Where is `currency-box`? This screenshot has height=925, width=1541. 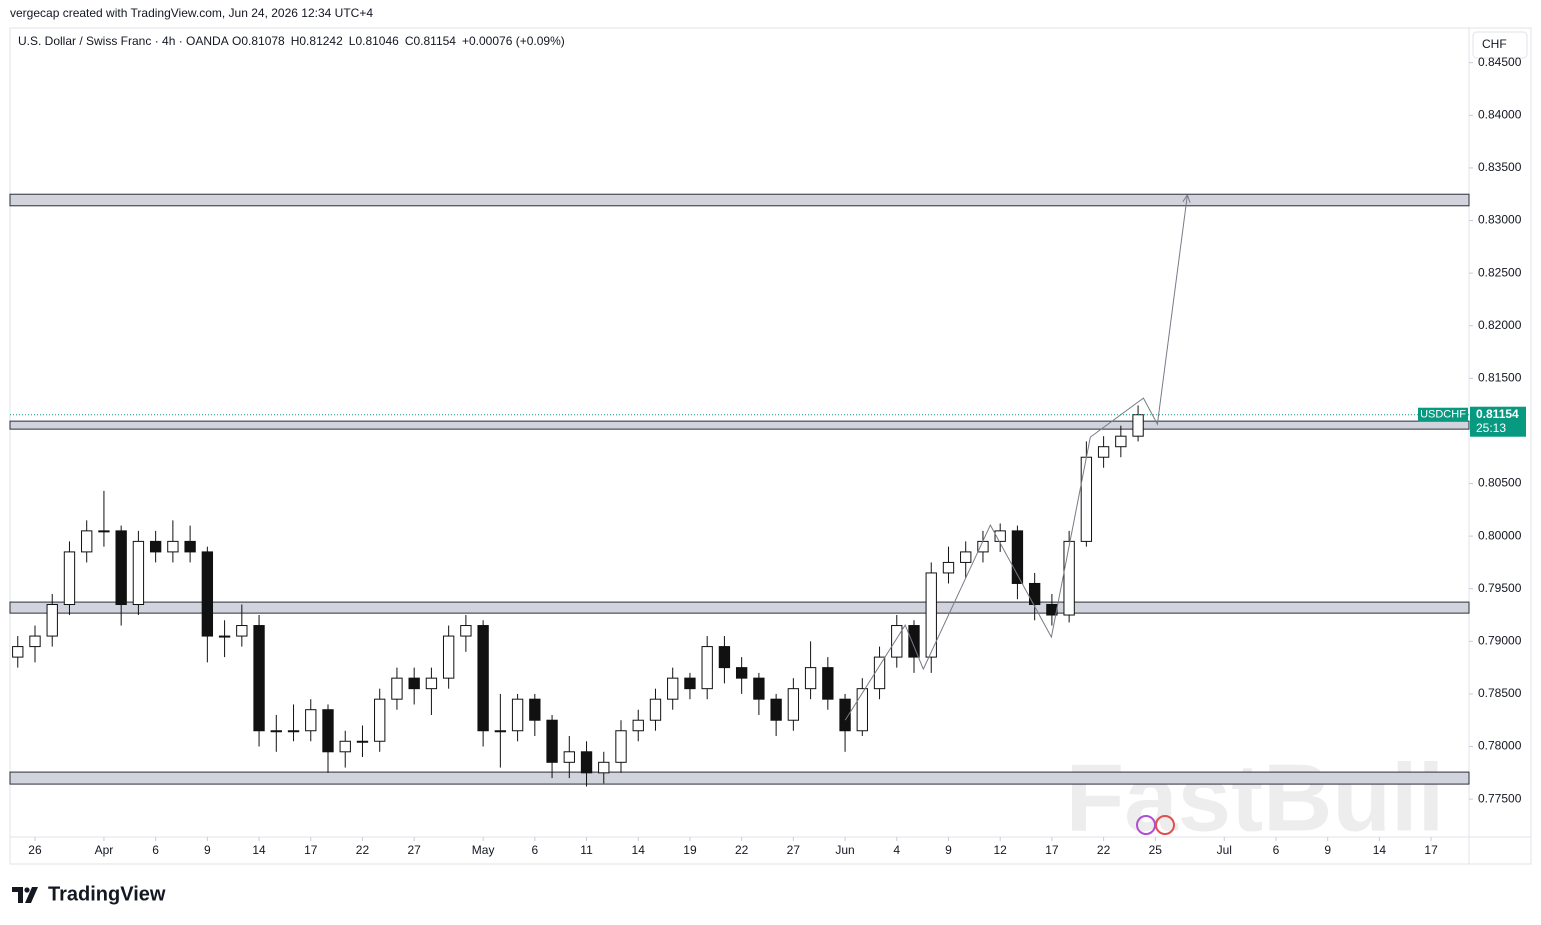 currency-box is located at coordinates (1500, 45).